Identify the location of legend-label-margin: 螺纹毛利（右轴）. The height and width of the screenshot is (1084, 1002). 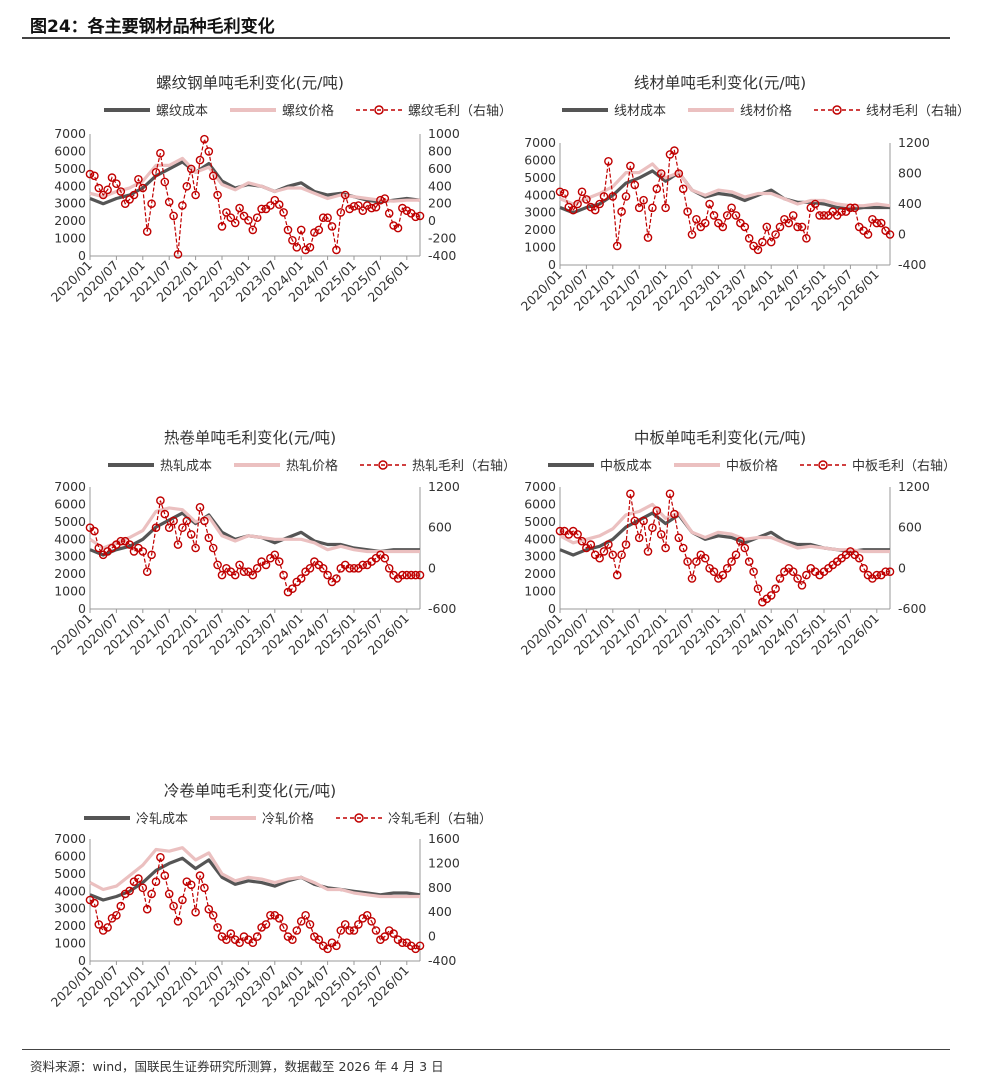
(460, 111).